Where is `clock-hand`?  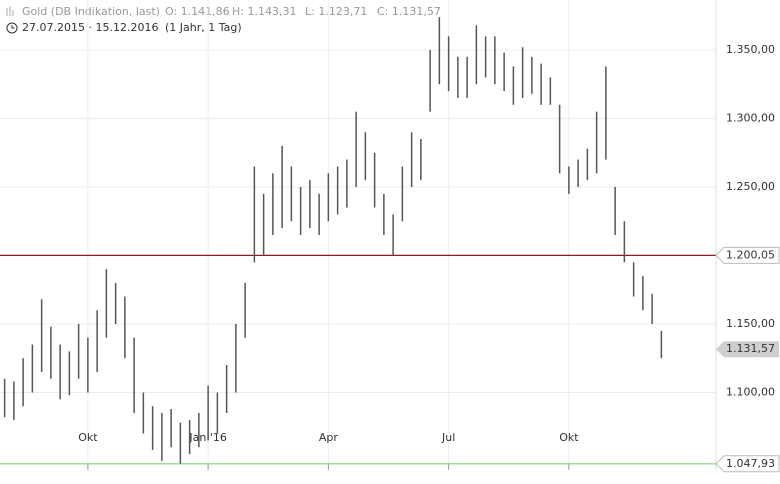
clock-hand is located at coordinates (13, 27).